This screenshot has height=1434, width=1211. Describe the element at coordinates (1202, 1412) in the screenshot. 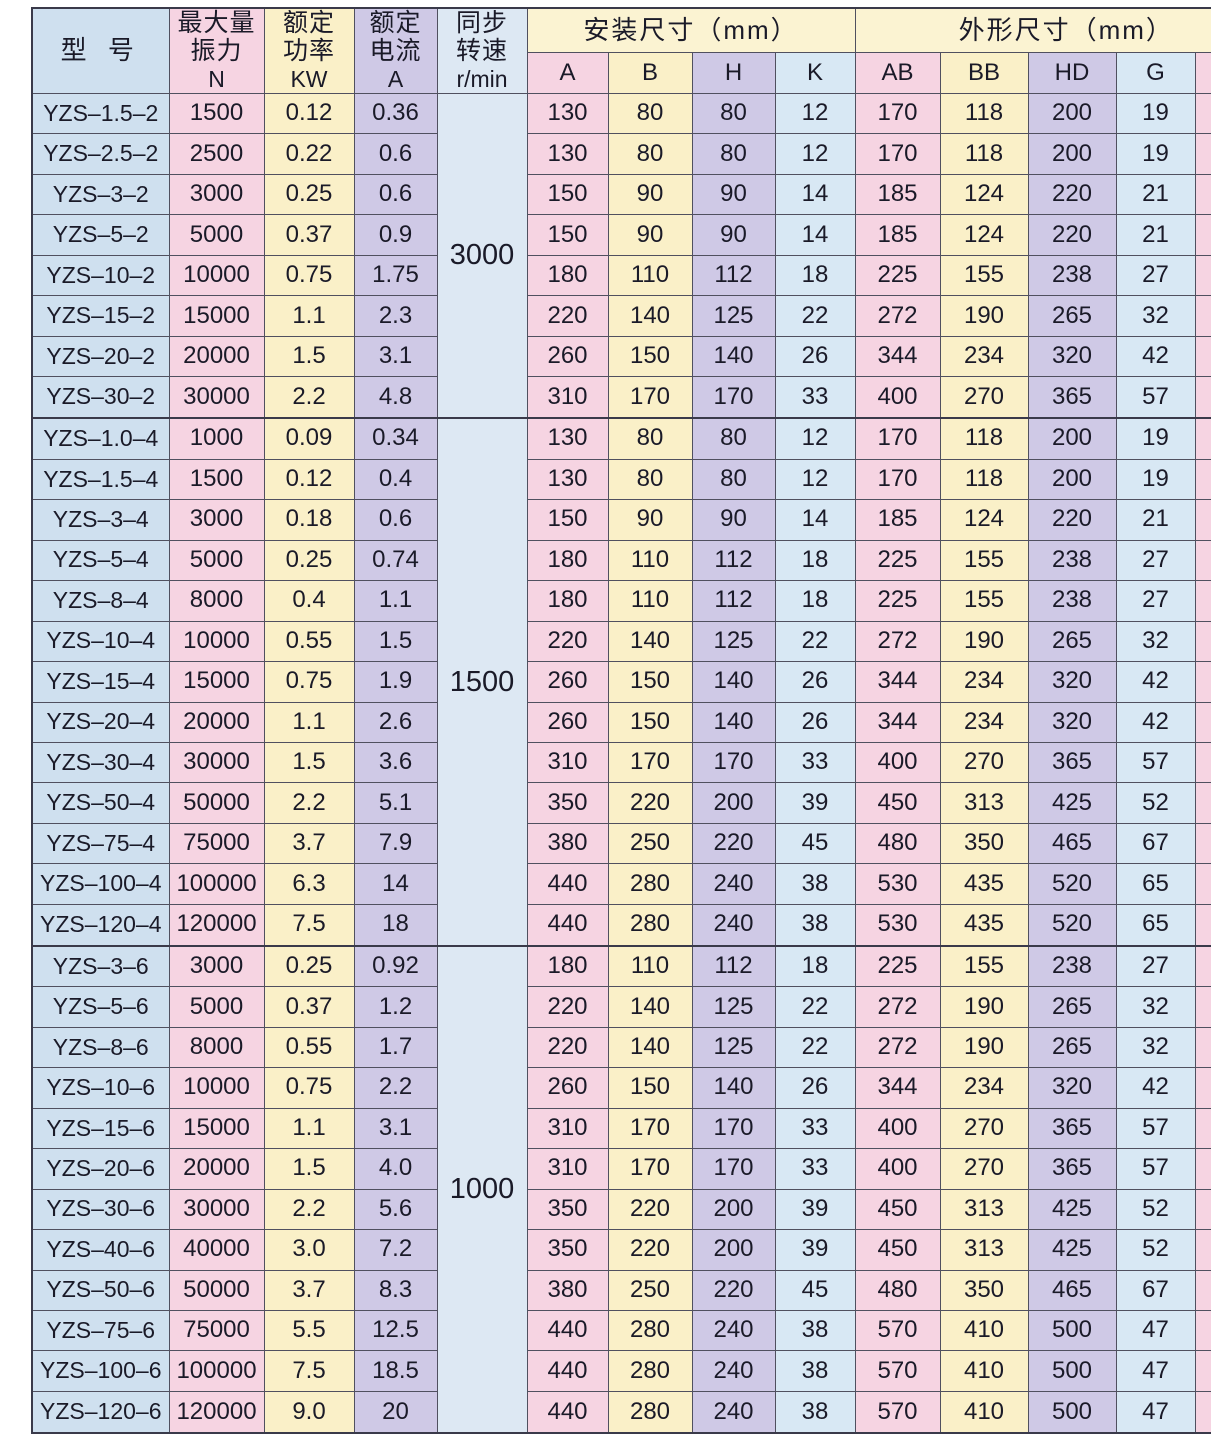

I see `cell-dim-l: 730` at that location.